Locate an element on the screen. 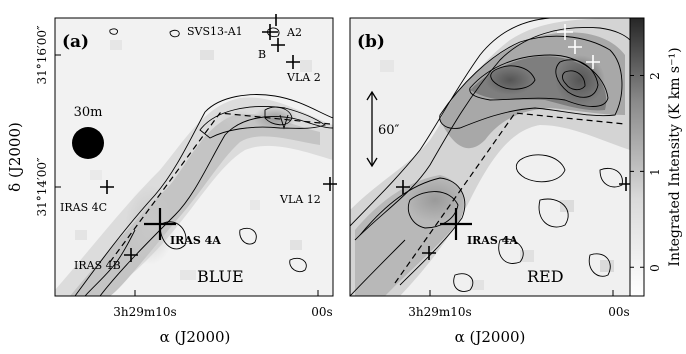 This screenshot has width=686, height=354. scale-bar is located at coordinates (372, 129).